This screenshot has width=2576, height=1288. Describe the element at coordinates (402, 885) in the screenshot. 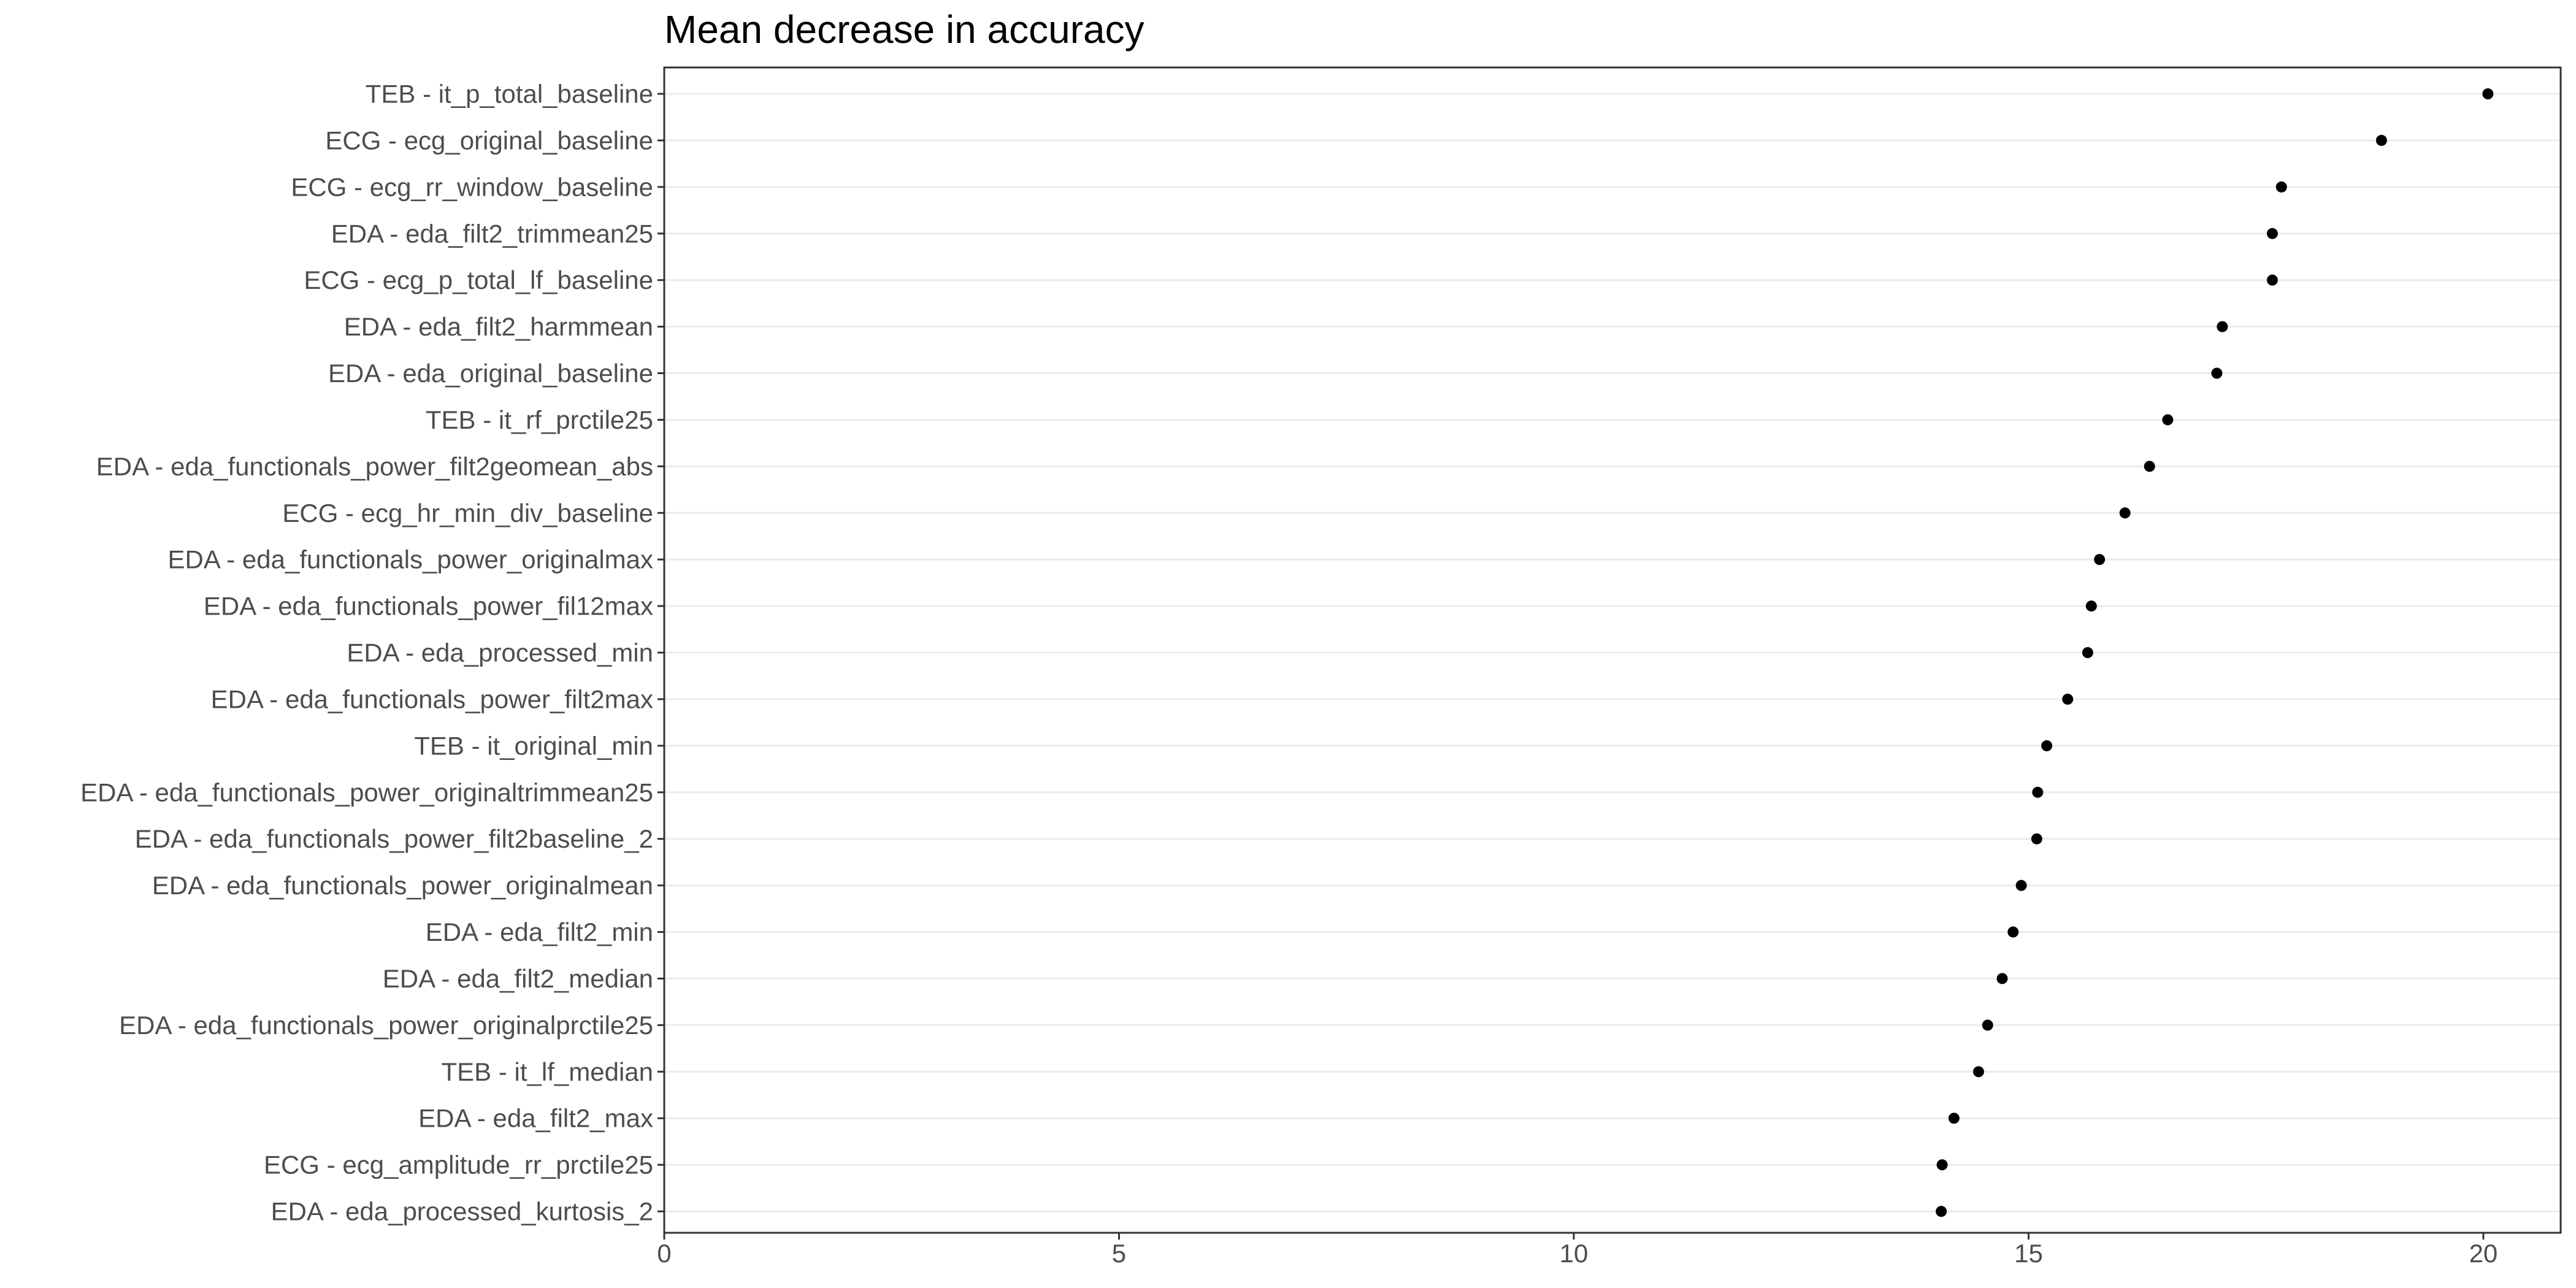

I see `y-tick-label: EDA - eda_functionals_power_originalmean` at that location.